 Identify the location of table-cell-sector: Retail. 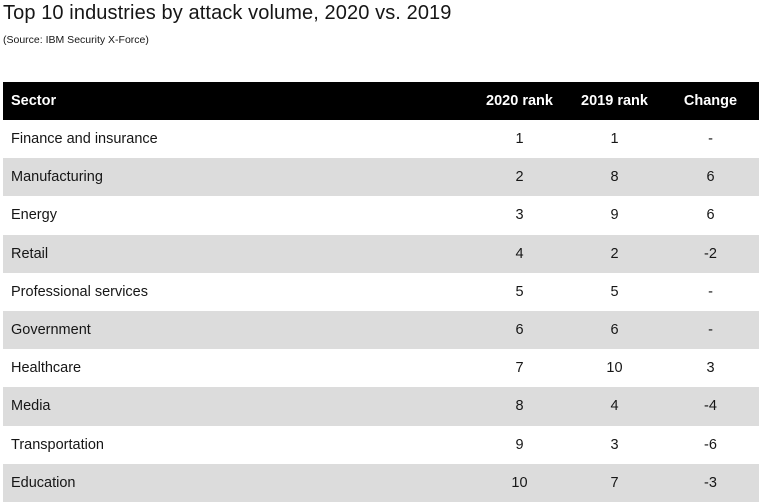
(30, 253).